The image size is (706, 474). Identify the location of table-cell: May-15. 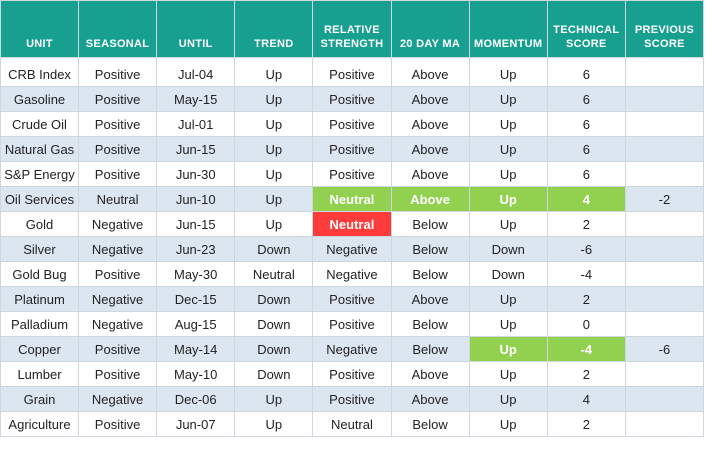
(196, 99).